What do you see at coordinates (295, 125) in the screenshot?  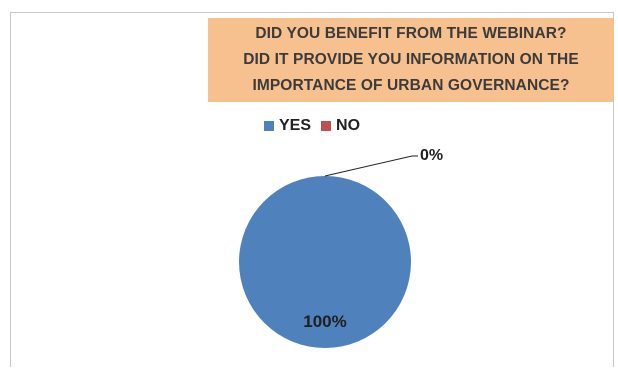 I see `legend-label-yes: YES` at bounding box center [295, 125].